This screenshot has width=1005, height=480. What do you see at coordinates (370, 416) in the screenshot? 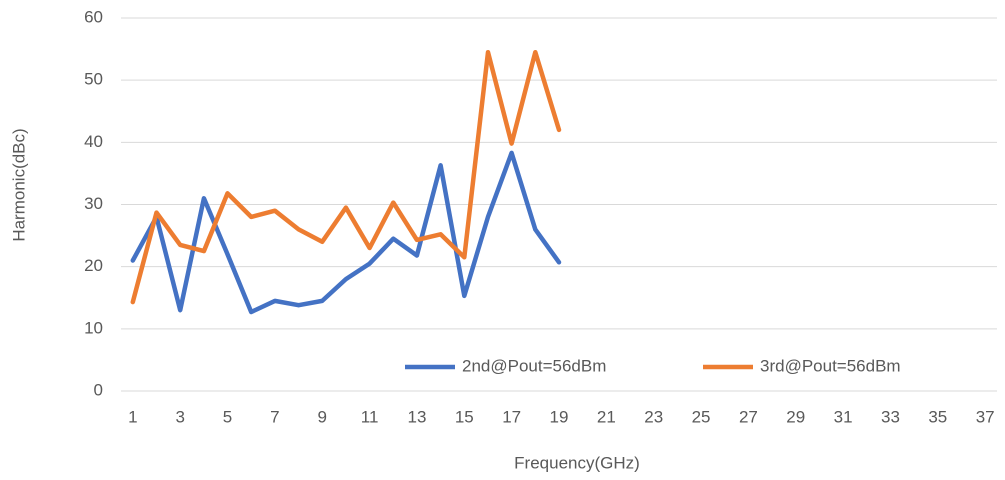
I see `x-tick-label: 11` at bounding box center [370, 416].